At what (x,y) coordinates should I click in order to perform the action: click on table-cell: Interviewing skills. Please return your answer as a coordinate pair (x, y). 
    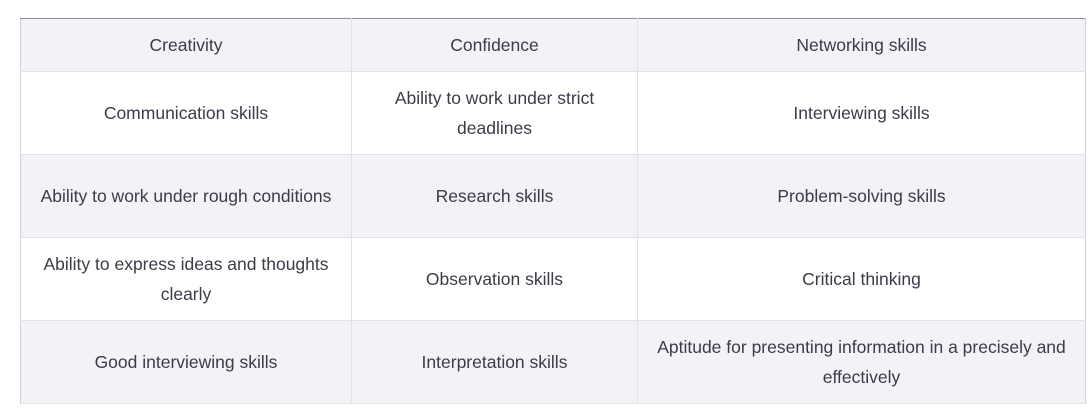
    Looking at the image, I should click on (861, 113).